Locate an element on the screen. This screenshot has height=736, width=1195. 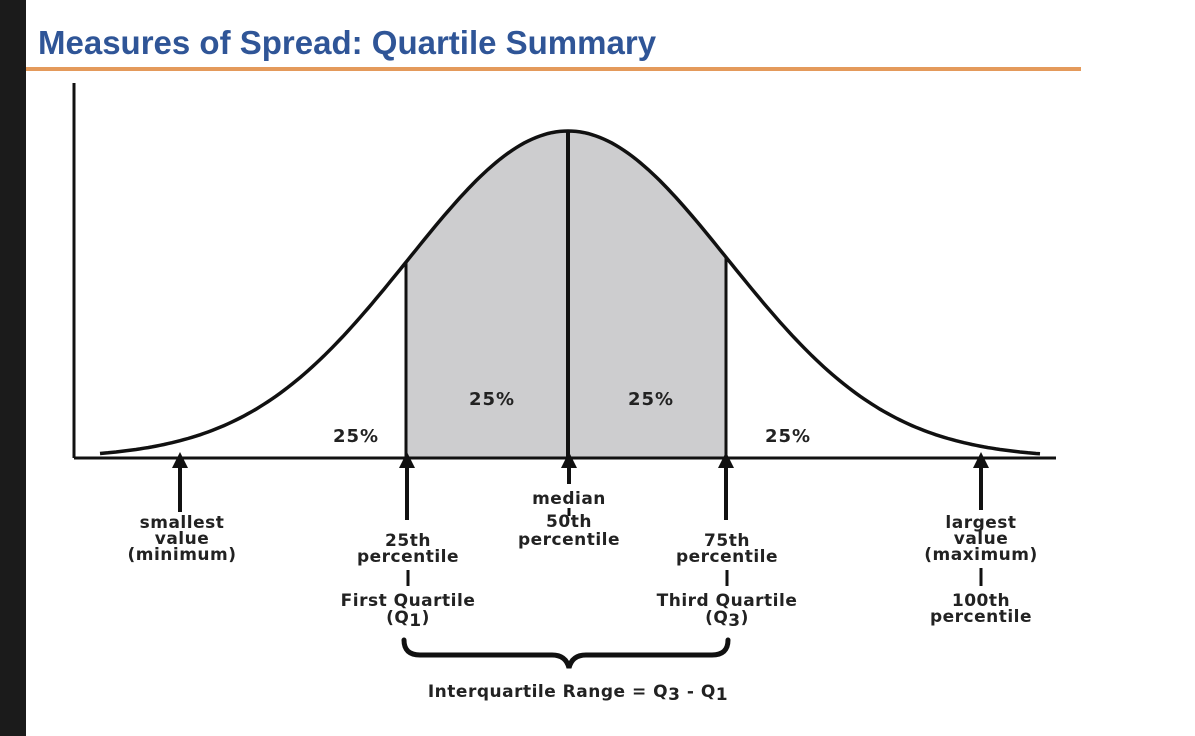
maximum-extra-line-2: percentile is located at coordinates (981, 617).